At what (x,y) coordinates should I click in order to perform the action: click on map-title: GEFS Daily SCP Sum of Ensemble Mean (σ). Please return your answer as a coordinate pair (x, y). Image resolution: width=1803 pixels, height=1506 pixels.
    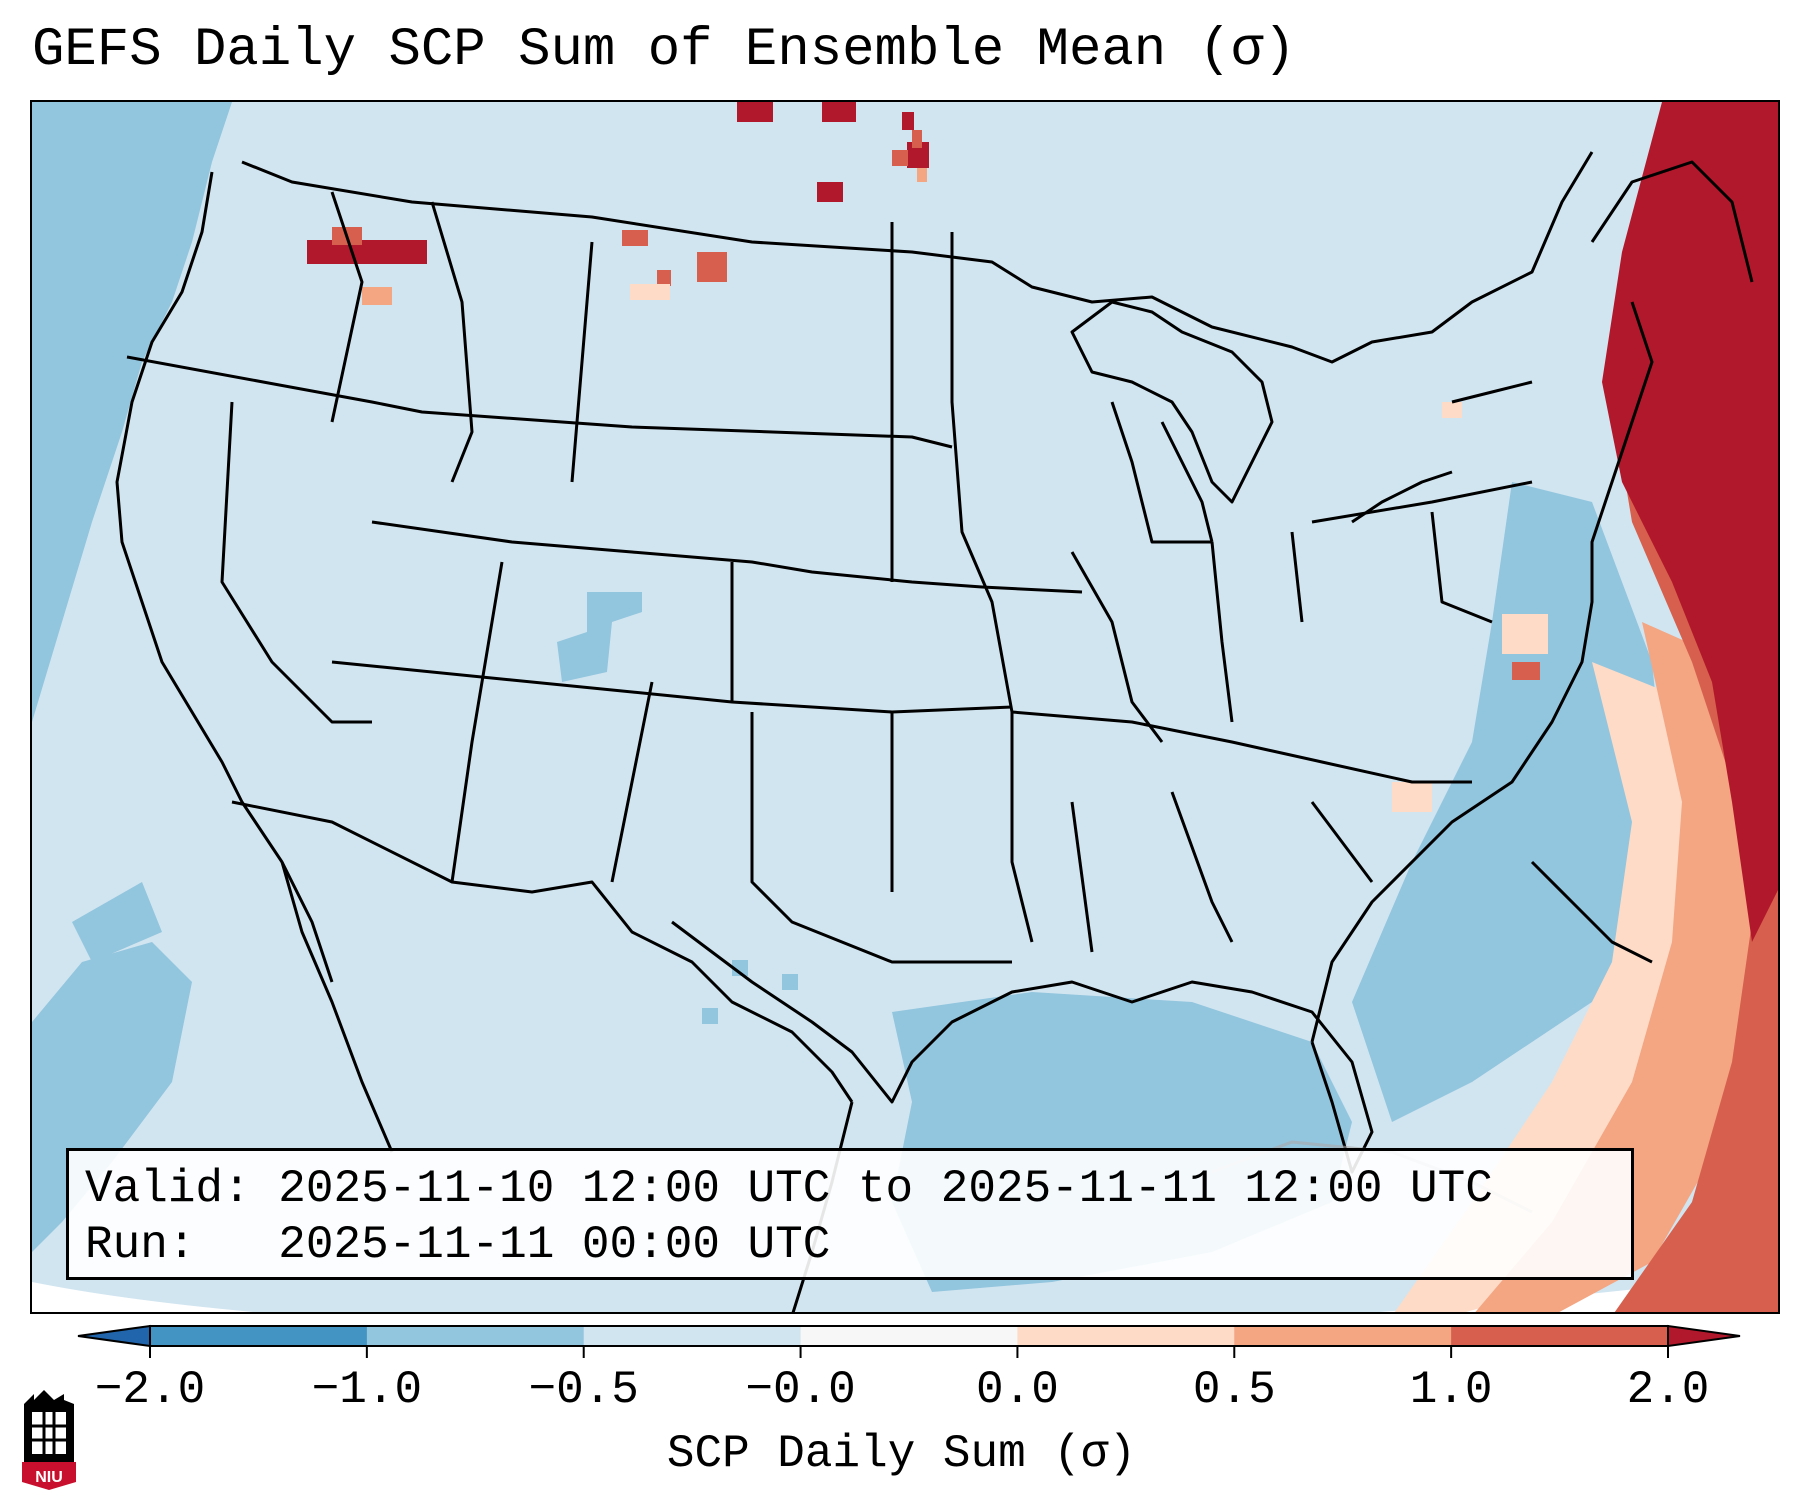
    Looking at the image, I should click on (664, 50).